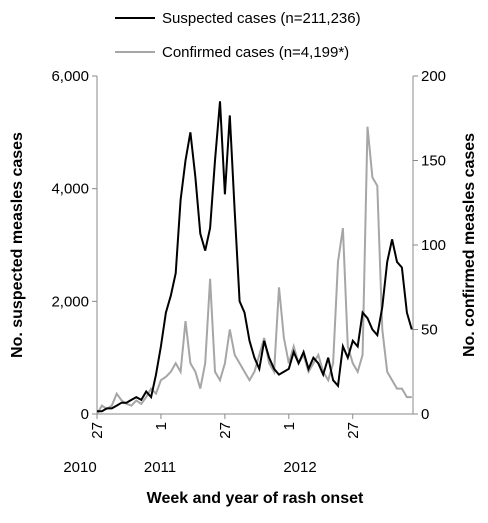 Image resolution: width=488 pixels, height=523 pixels. What do you see at coordinates (425, 414) in the screenshot?
I see `y2-tick-label: 0` at bounding box center [425, 414].